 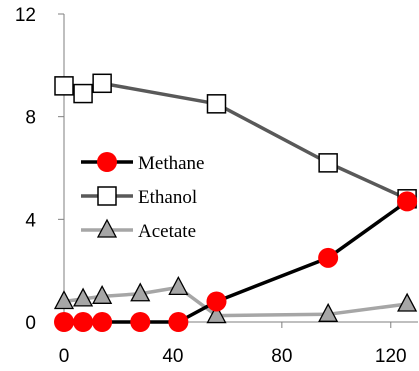 What do you see at coordinates (167, 197) in the screenshot?
I see `legend-label: Ethanol` at bounding box center [167, 197].